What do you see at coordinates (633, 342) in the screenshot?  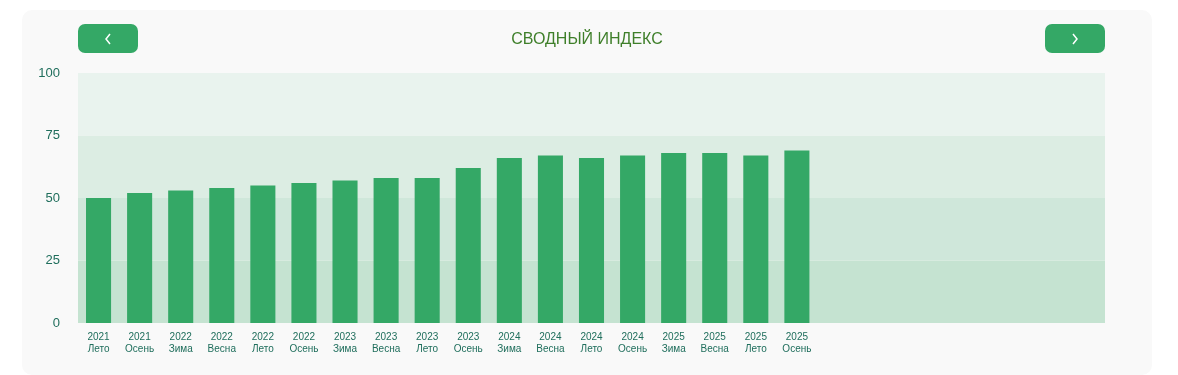 I see `x-tick-label: 2024 Осень` at bounding box center [633, 342].